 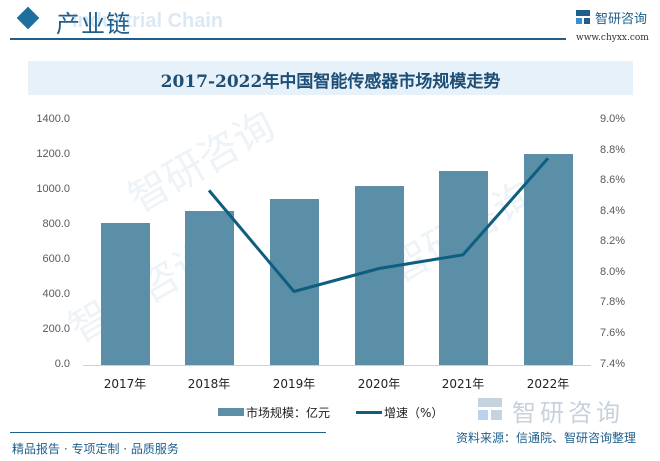 What do you see at coordinates (613, 241) in the screenshot?
I see `y-right-tick: 8.2%` at bounding box center [613, 241].